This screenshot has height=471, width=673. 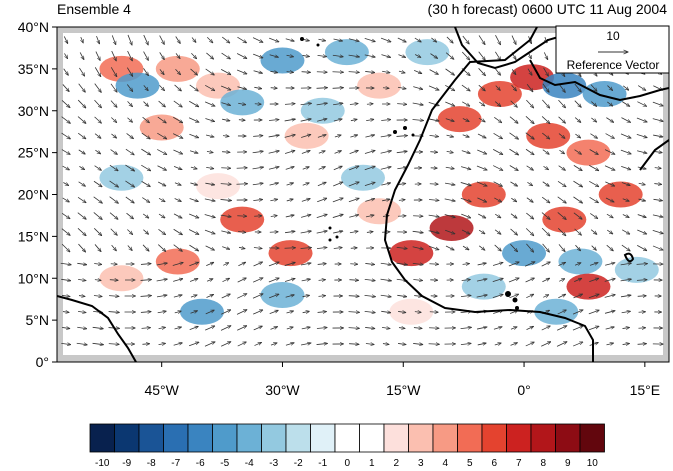 I want to click on lat-tick-label: 30°N, so click(x=33, y=111).